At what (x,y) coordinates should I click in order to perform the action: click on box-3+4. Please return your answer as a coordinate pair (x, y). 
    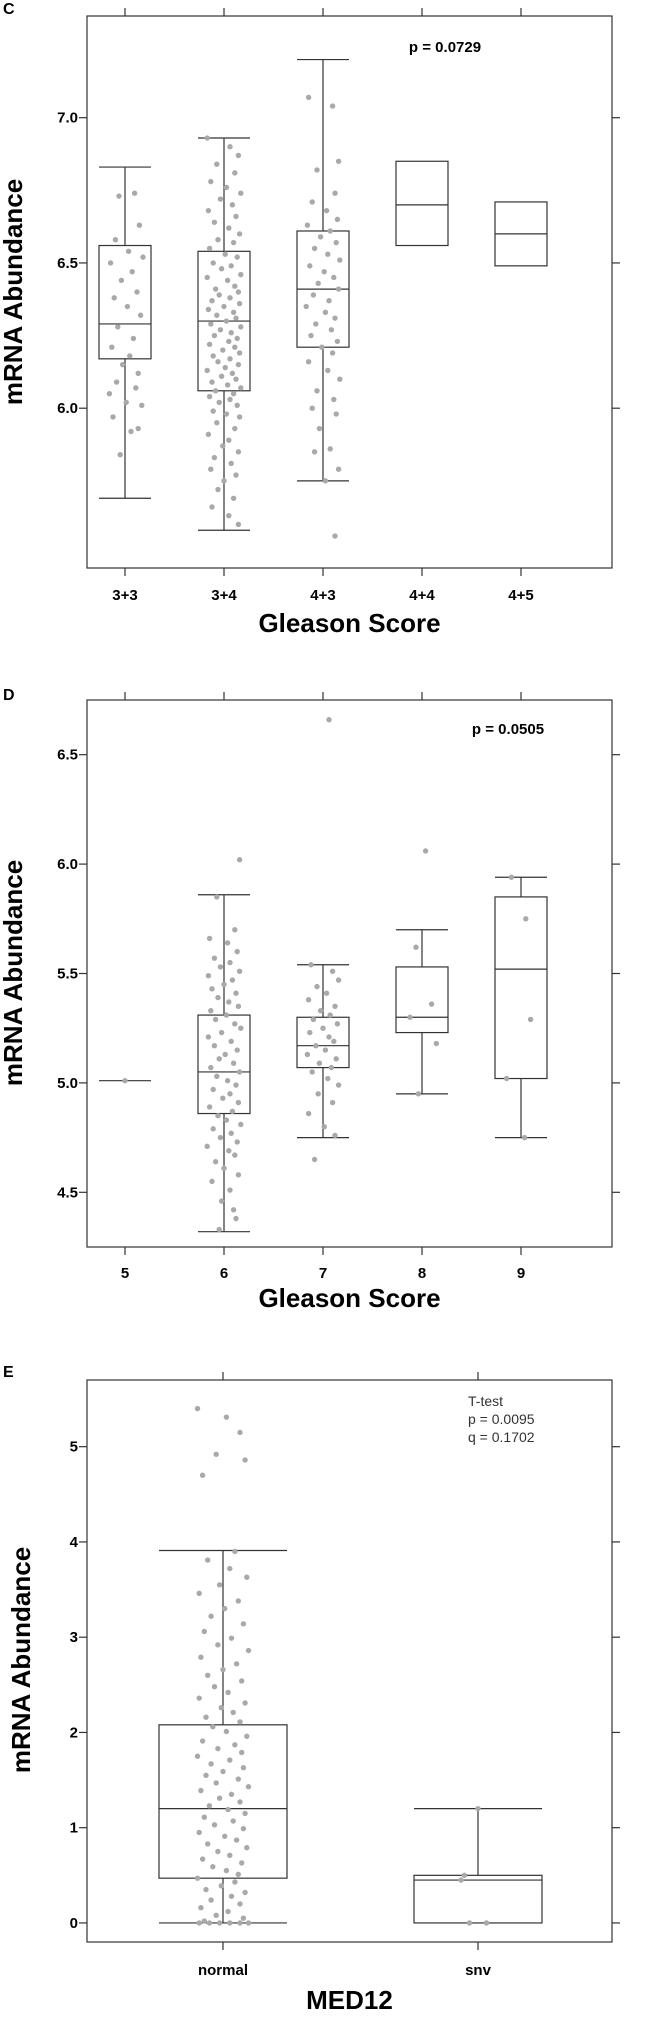
    Looking at the image, I should click on (224, 334).